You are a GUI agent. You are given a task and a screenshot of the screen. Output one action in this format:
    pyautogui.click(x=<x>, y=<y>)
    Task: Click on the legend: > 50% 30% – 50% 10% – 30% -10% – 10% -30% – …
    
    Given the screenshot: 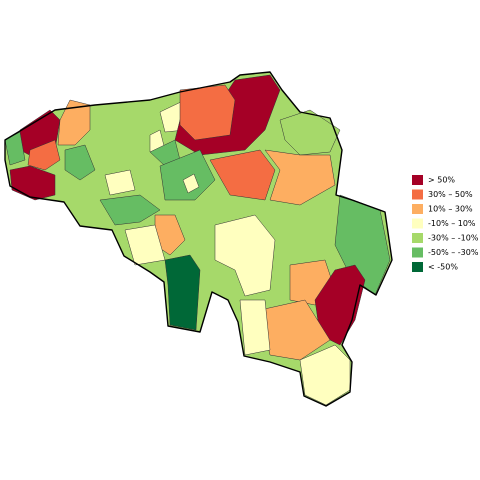 What is the action you would take?
    pyautogui.click(x=445, y=223)
    